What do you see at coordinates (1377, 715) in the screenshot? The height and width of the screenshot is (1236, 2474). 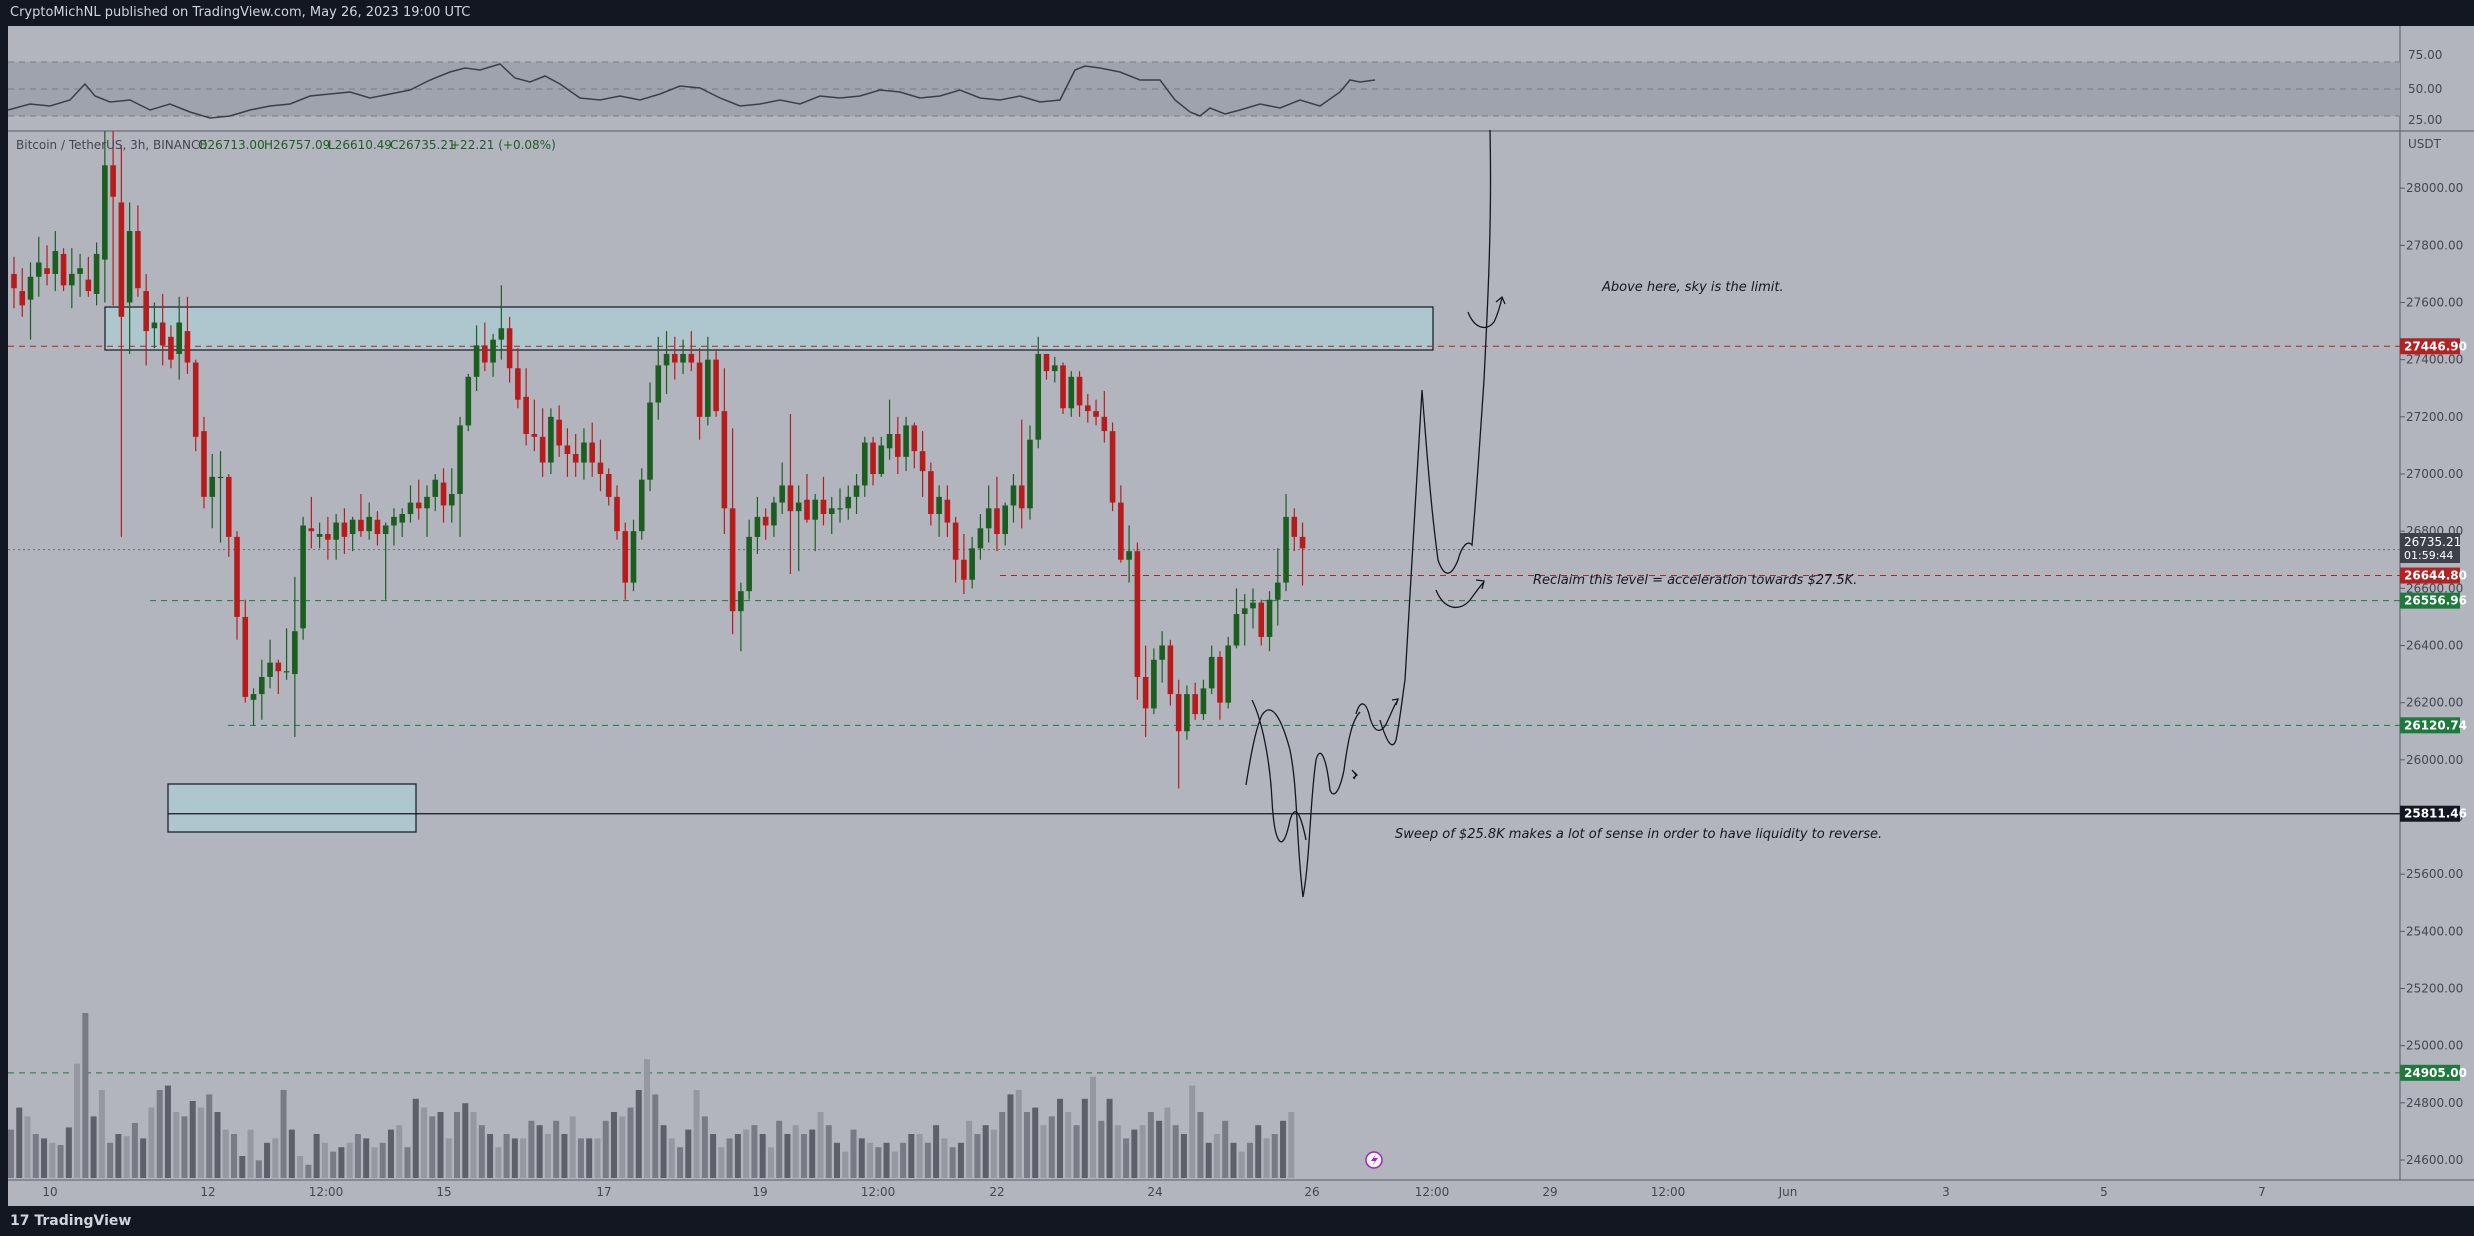 I see `forecast-path-bounce` at bounding box center [1377, 715].